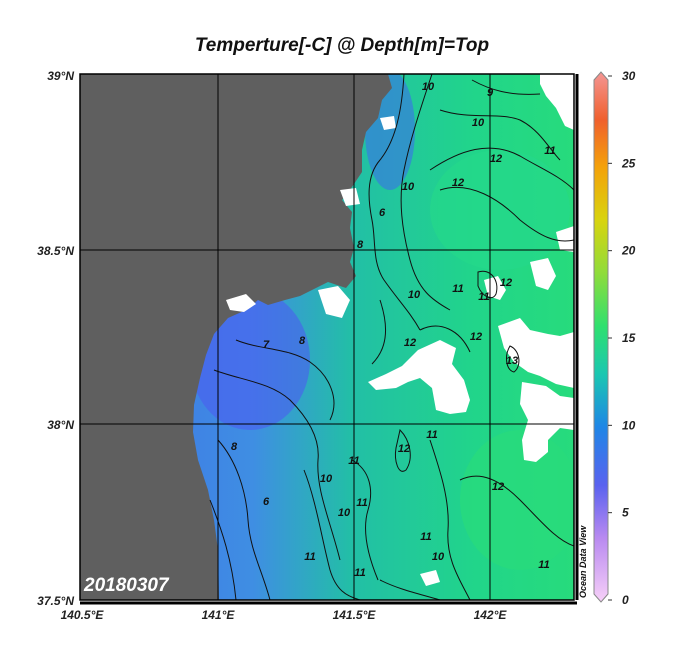  I want to click on longitude-labels: 140.5°E 141°E 141.5°E 142°E, so click(284, 615).